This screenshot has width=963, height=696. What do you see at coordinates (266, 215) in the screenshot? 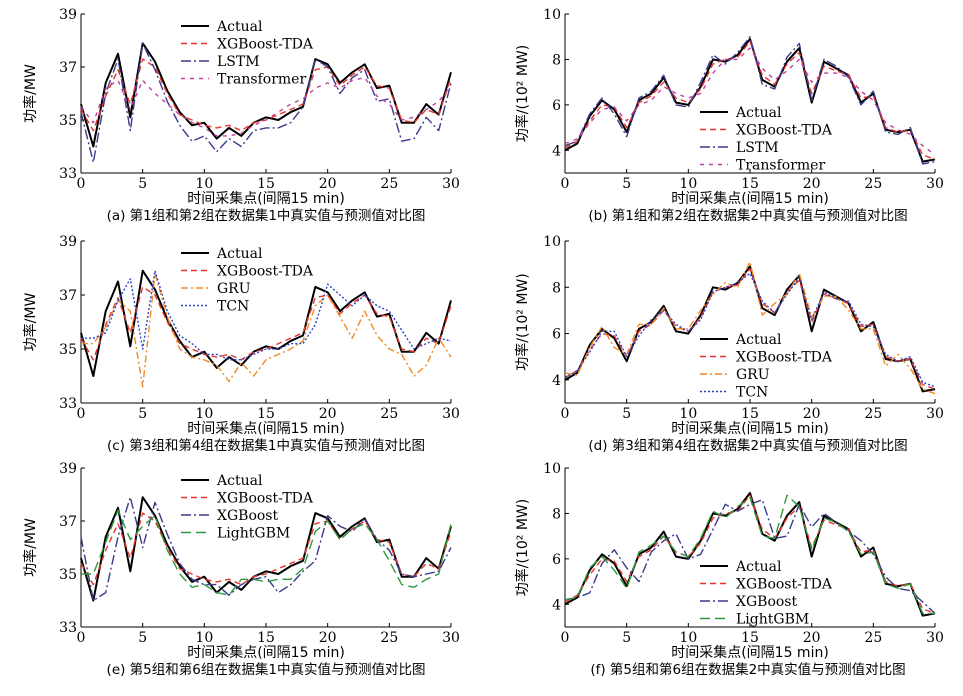
I see `panel-caption: (a) 第1组和第2组在数据集1中真实值与预测值对比图` at bounding box center [266, 215].